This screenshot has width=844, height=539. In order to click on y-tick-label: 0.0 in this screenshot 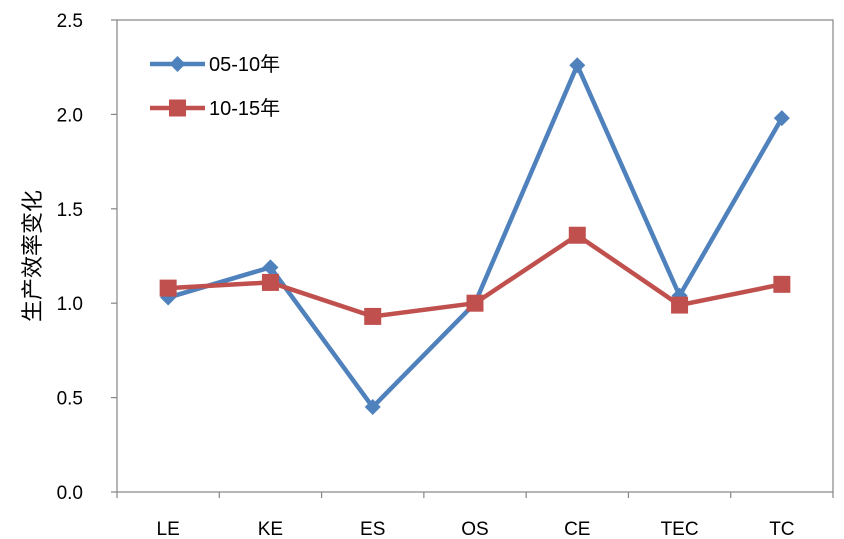, I will do `click(70, 493)`.